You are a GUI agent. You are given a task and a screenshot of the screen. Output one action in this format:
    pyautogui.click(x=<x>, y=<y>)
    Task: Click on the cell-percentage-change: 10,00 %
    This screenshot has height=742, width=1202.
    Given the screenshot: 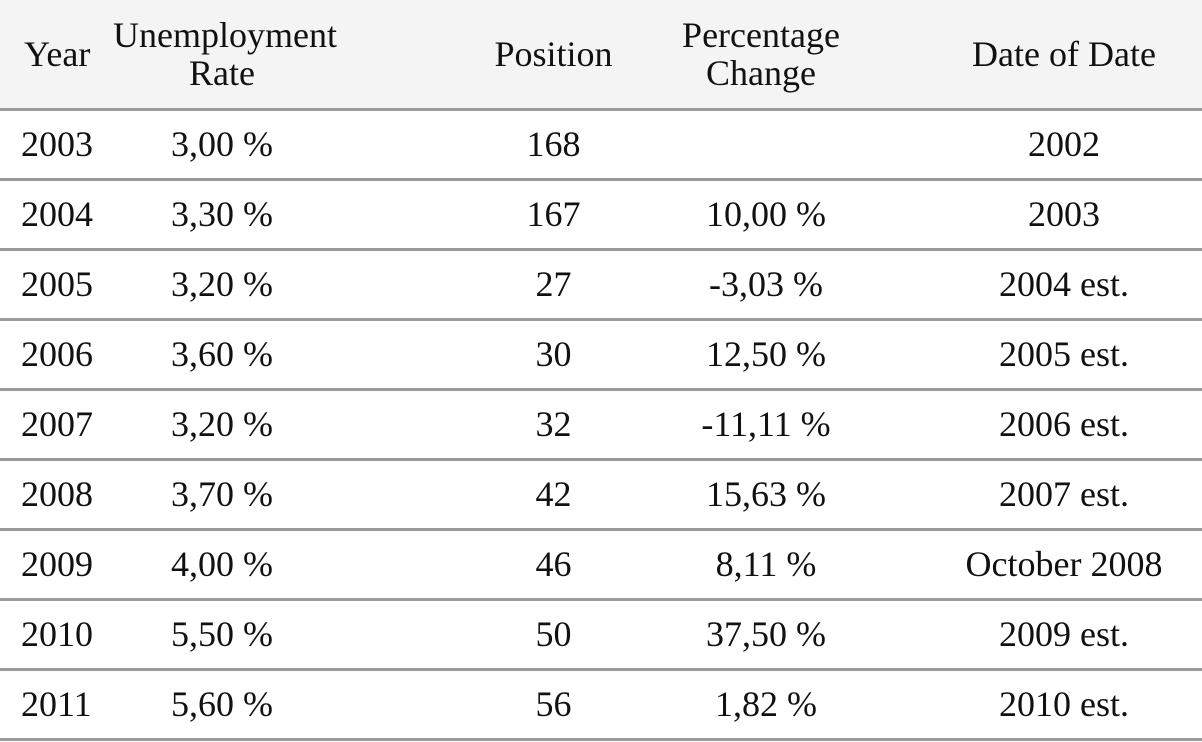 What is the action you would take?
    pyautogui.click(x=766, y=214)
    